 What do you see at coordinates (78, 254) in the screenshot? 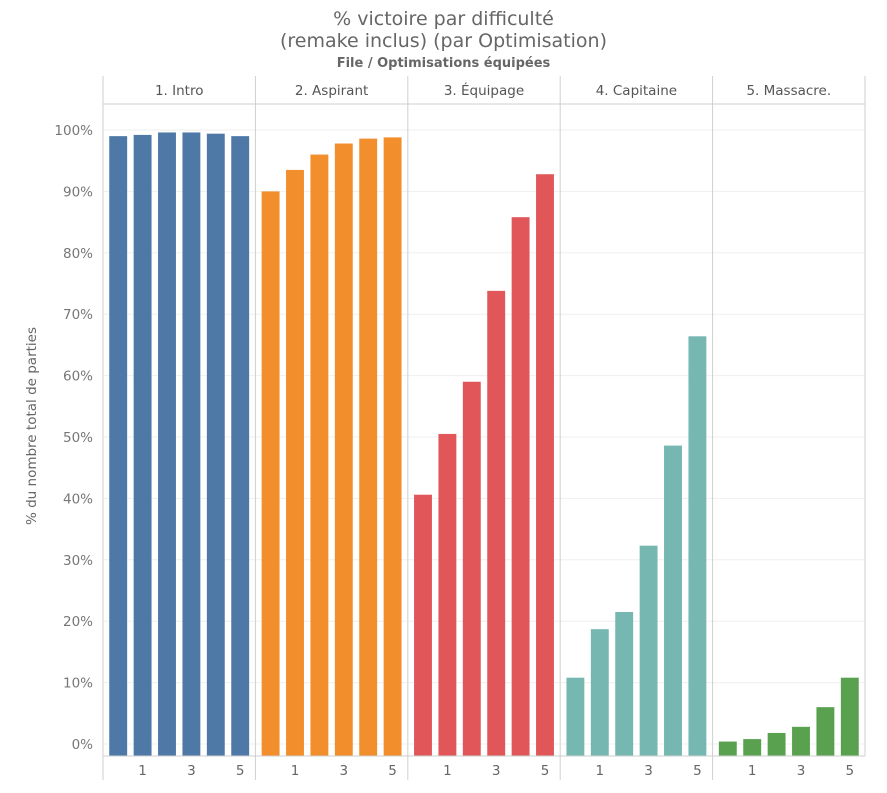
I see `y-tick-label: 80%` at bounding box center [78, 254].